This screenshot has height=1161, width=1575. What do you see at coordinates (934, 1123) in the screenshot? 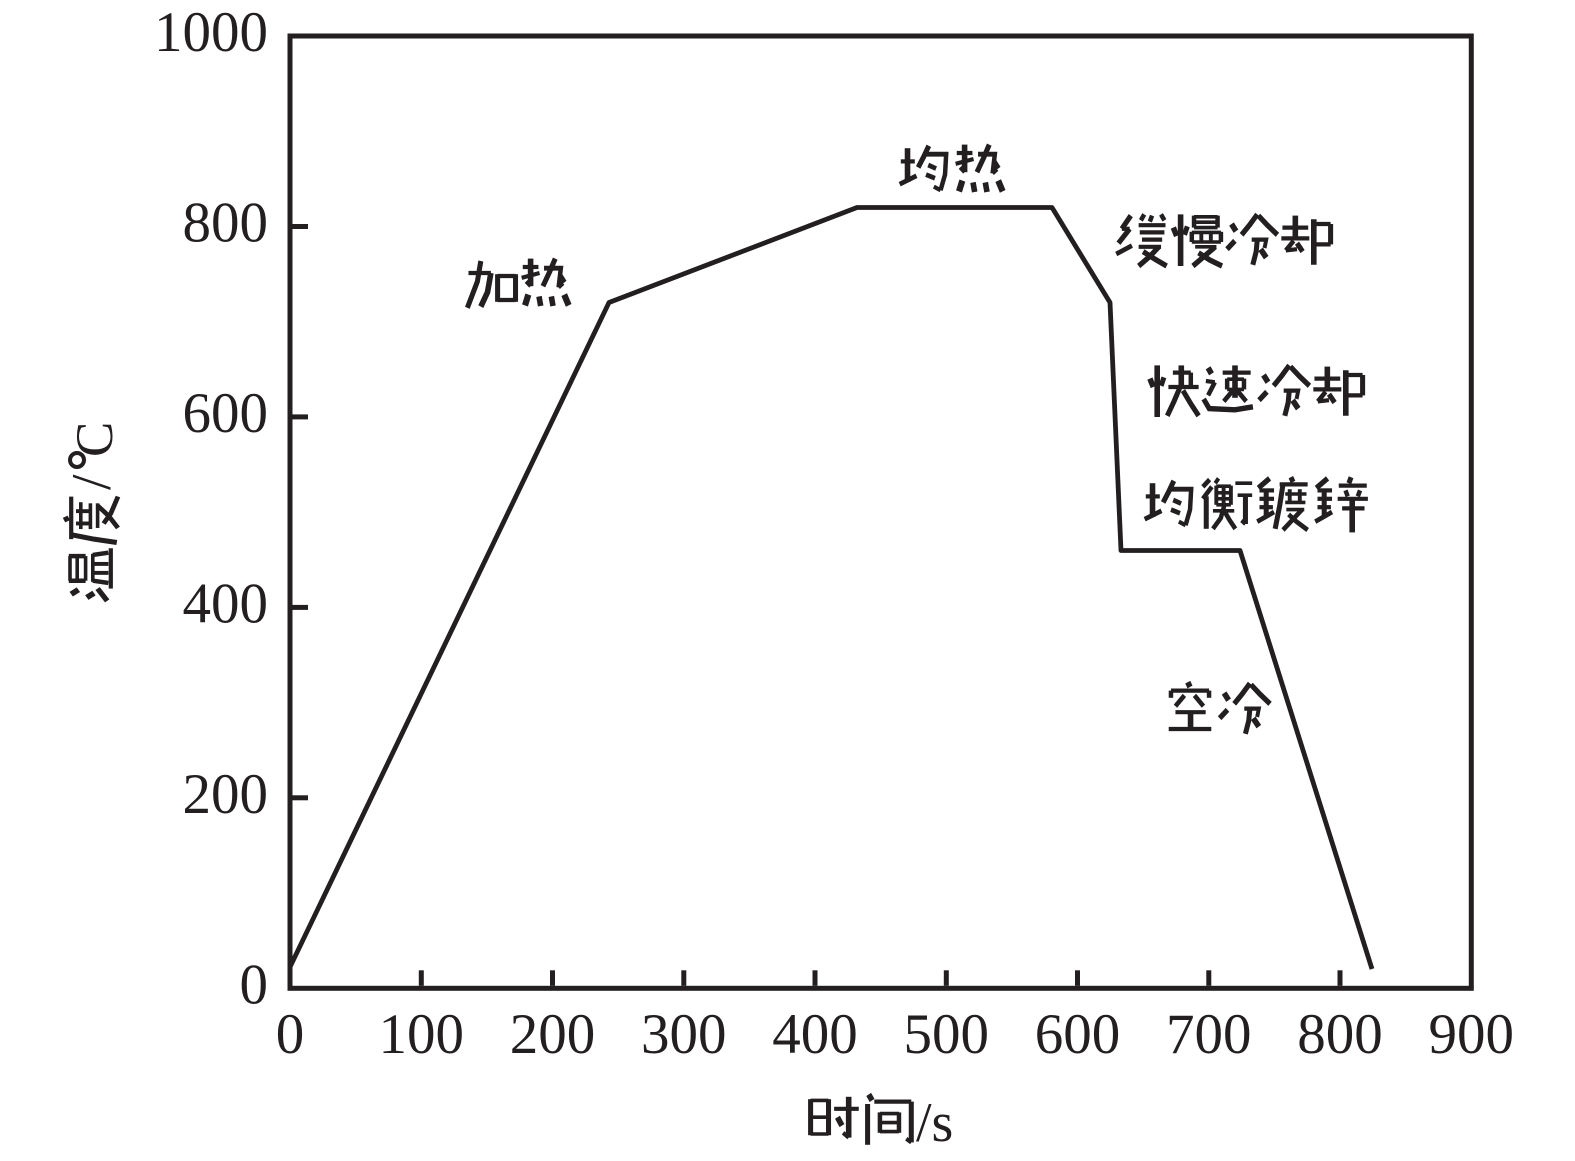
I see `svg-text: /s` at bounding box center [934, 1123].